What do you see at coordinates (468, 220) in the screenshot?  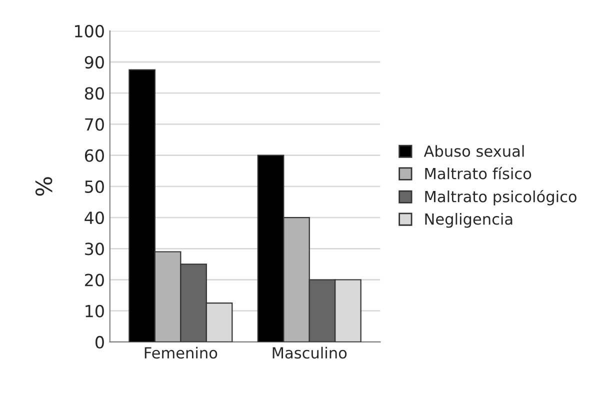 I see `legend-label: Negligencia` at bounding box center [468, 220].